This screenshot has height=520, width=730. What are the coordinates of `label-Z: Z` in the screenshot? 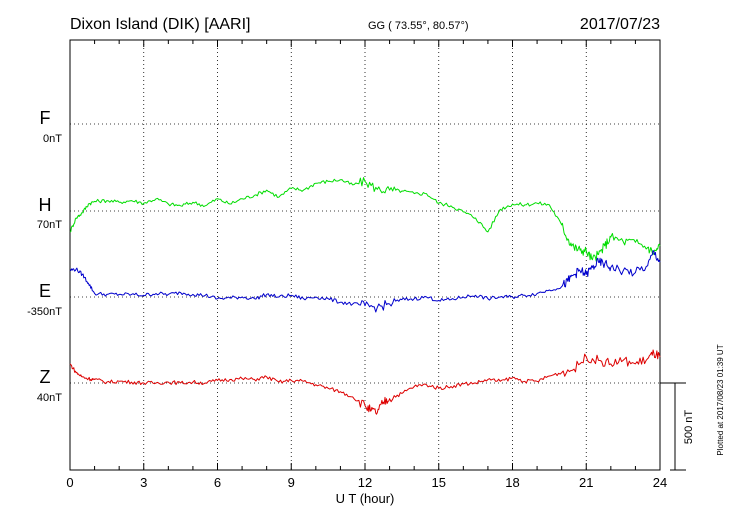 It's located at (45, 377).